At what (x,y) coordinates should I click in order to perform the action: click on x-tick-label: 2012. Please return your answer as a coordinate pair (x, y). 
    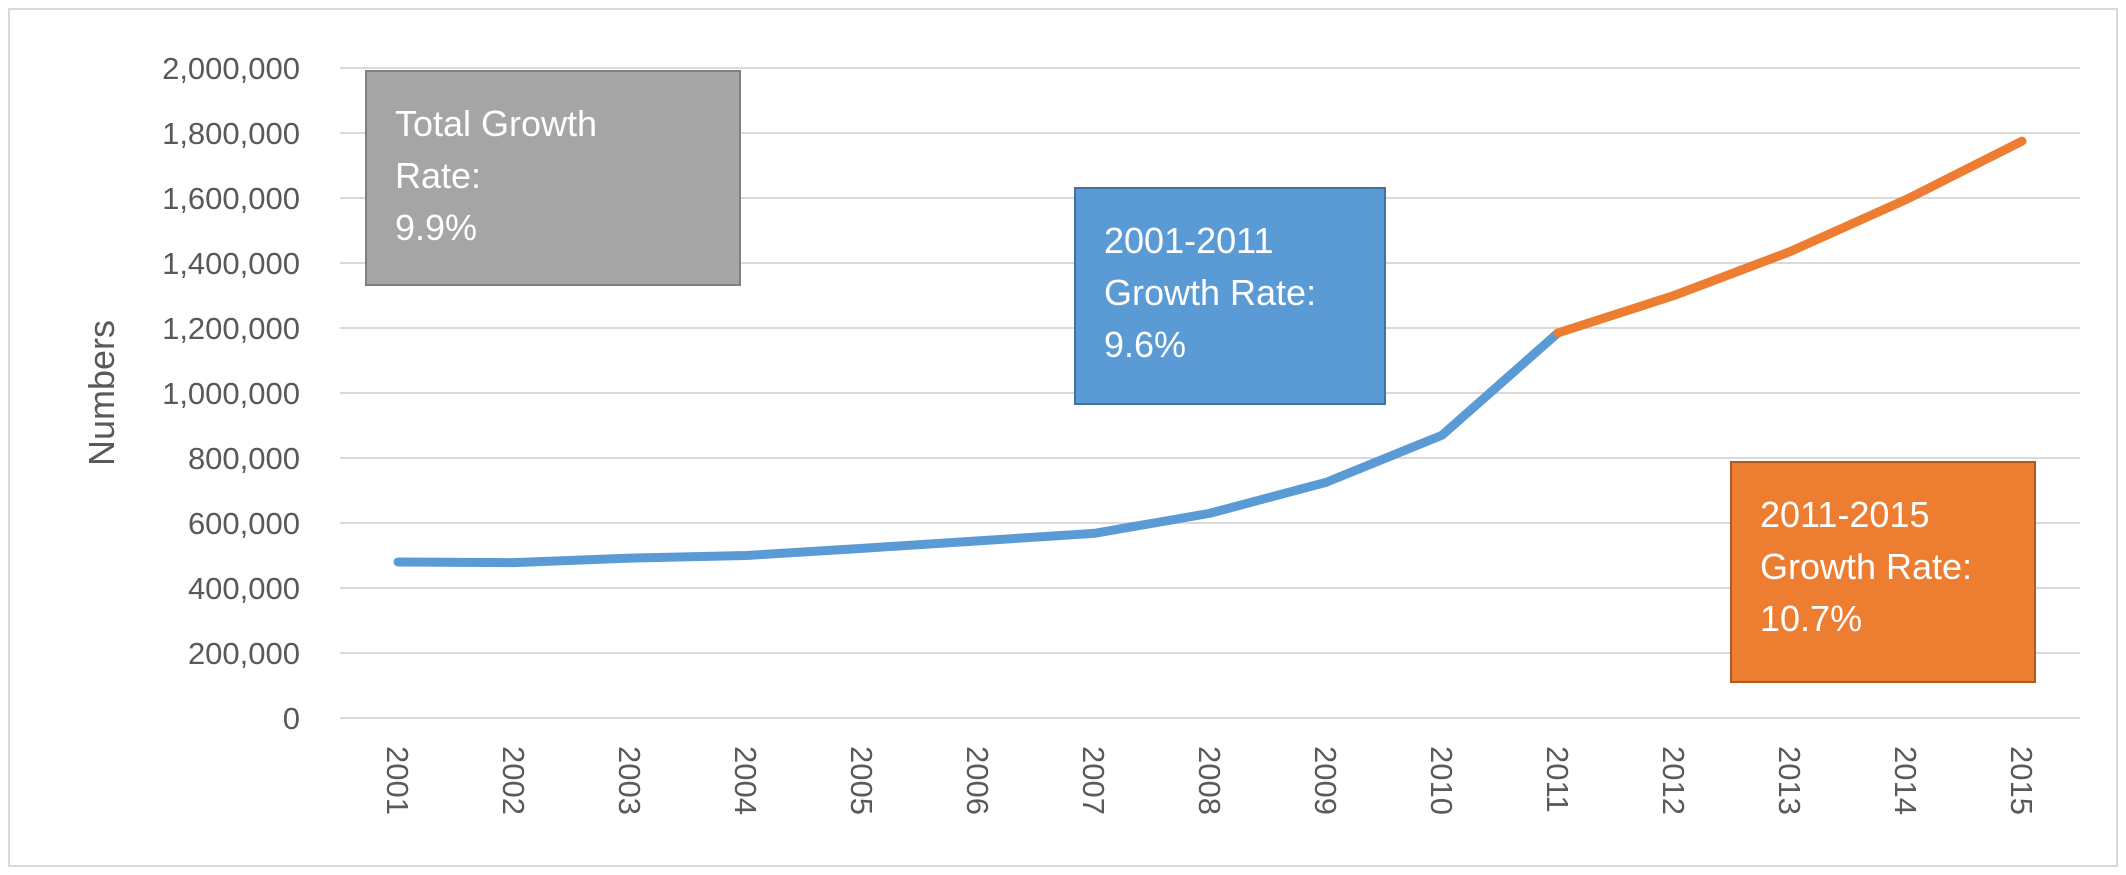
    Looking at the image, I should click on (1673, 780).